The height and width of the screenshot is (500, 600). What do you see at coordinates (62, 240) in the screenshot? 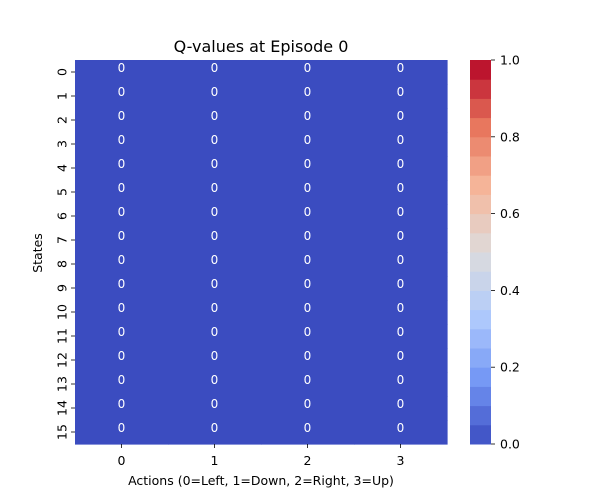
I see `y-tick-label: 7` at bounding box center [62, 240].